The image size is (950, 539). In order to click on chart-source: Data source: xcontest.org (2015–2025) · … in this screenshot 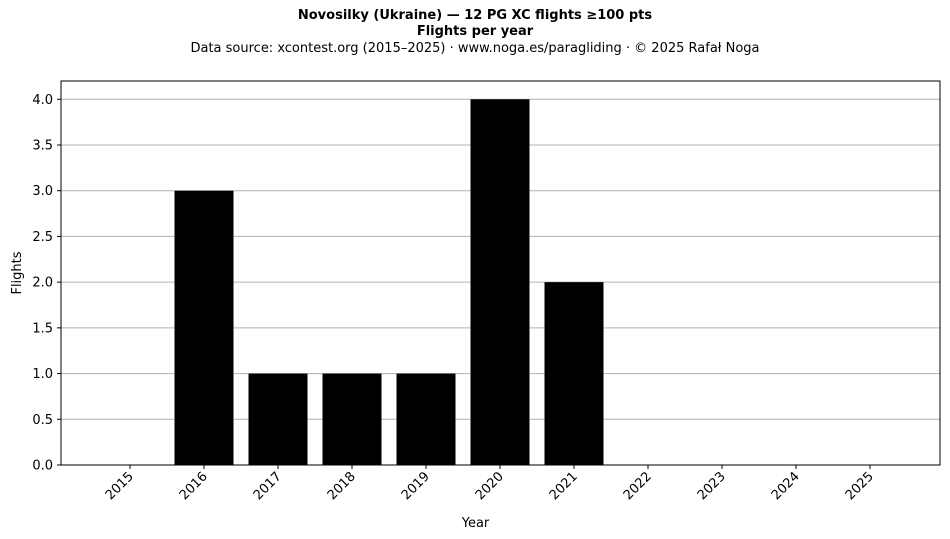, I will do `click(475, 48)`.